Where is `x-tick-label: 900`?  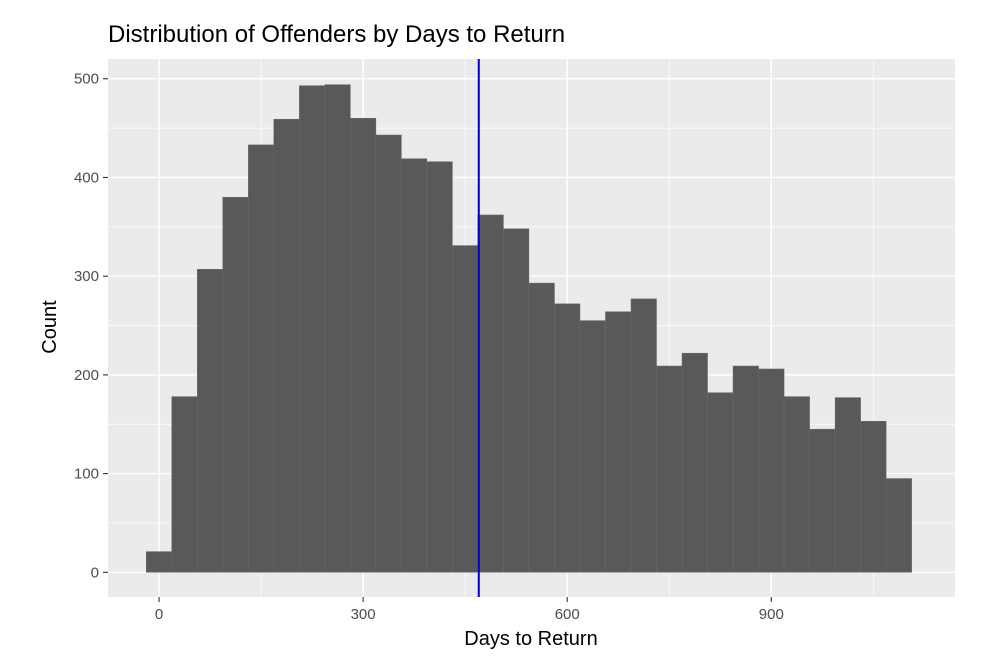 x-tick-label: 900 is located at coordinates (771, 614).